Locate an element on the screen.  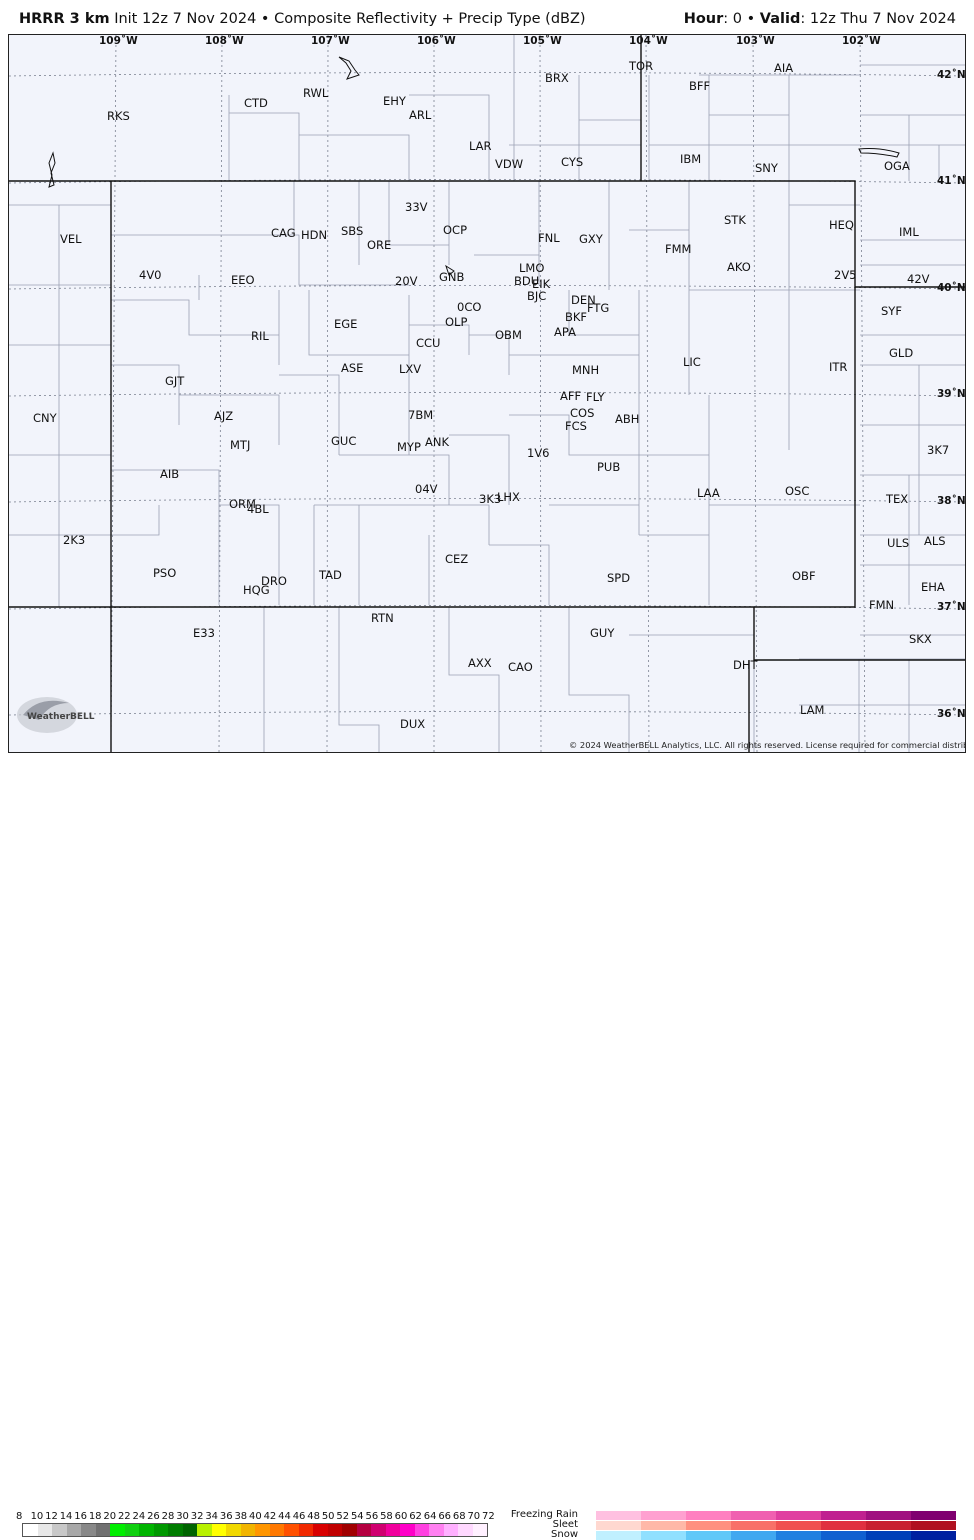
gridline-39n is located at coordinates (487, 394).